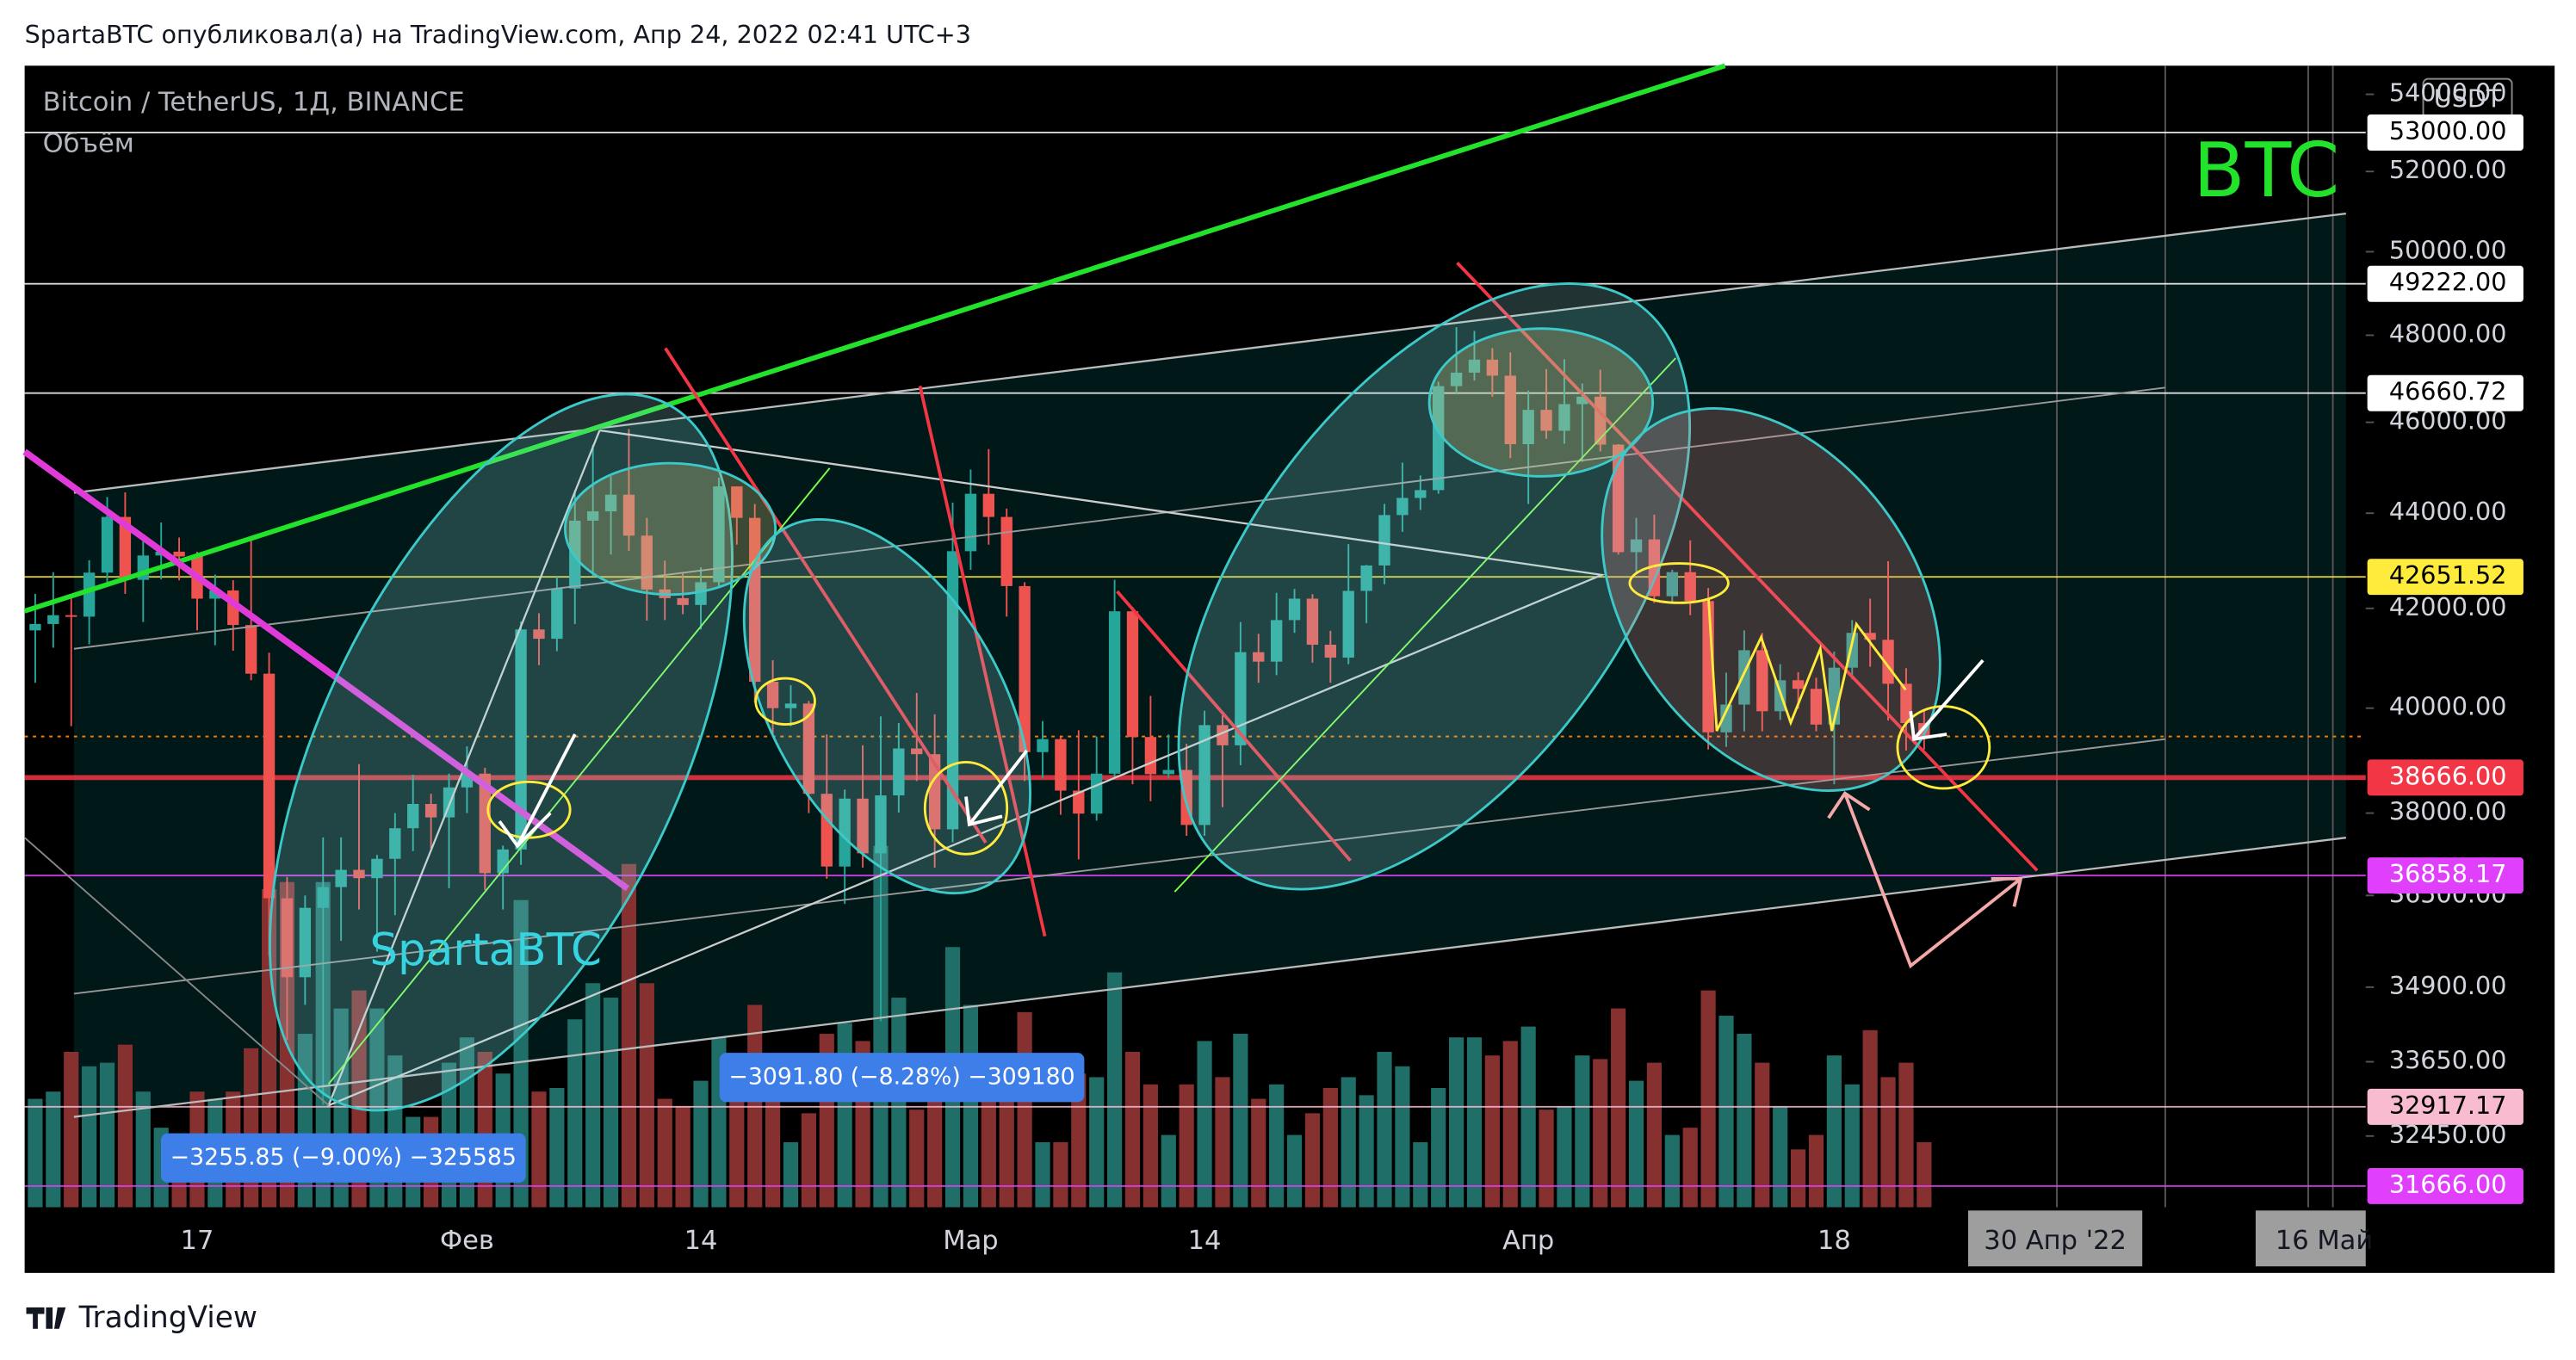 The height and width of the screenshot is (1360, 2576). Describe the element at coordinates (1933, 881) in the screenshot. I see `pink-arrow` at that location.